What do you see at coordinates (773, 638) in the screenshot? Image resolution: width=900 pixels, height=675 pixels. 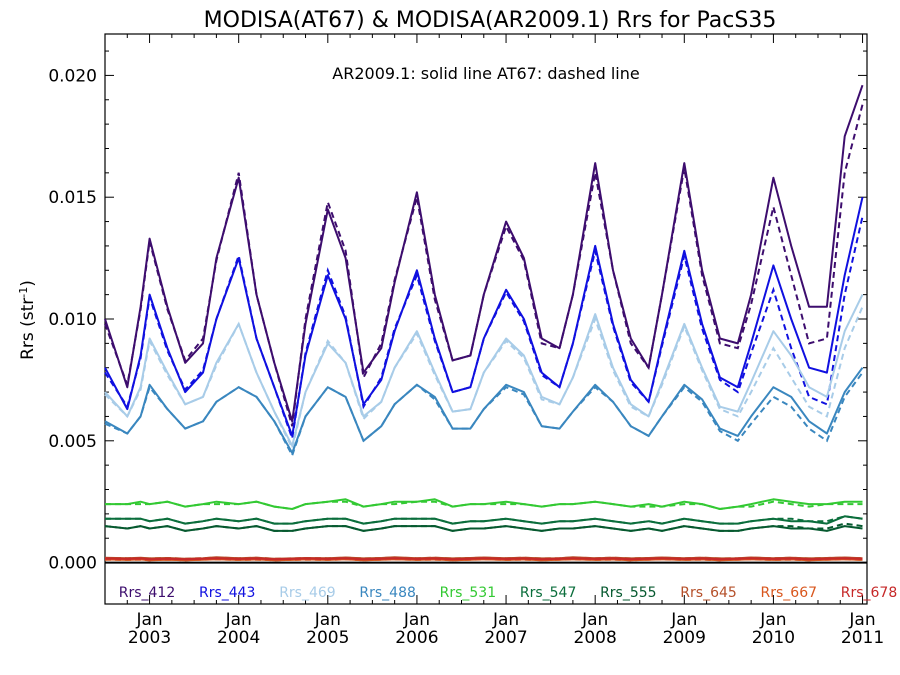 I see `x-tick-label-year: 2010` at bounding box center [773, 638].